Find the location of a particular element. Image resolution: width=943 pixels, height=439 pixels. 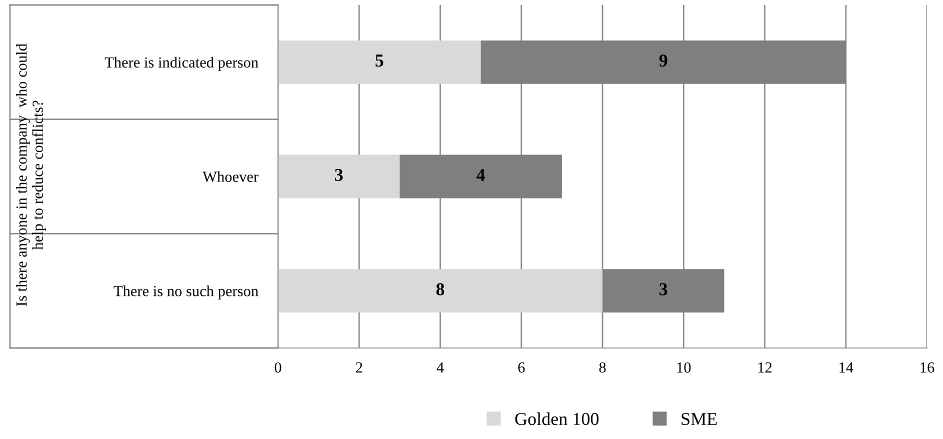

x-tick-label: 0 is located at coordinates (278, 367).